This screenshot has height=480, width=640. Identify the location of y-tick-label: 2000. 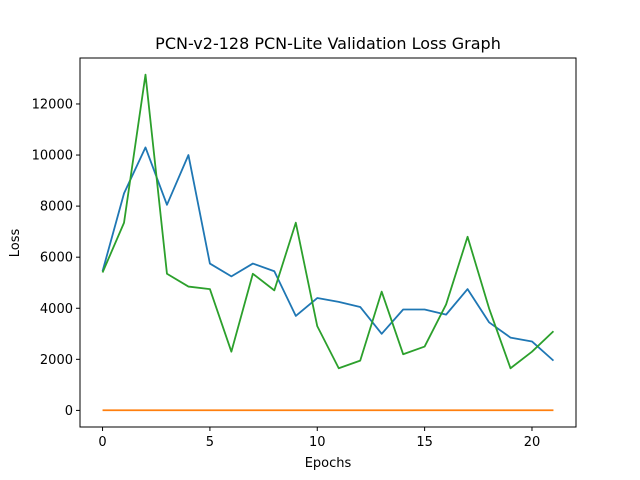
(56, 360).